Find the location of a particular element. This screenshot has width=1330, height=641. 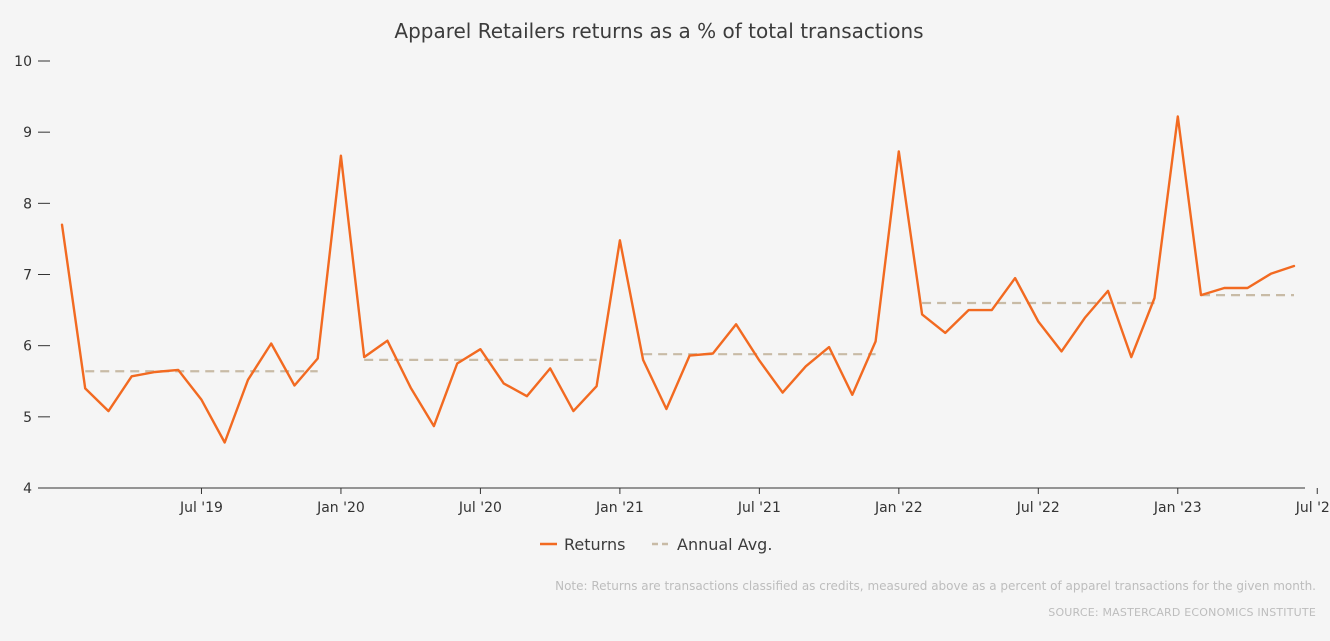

y-tick-label: 6 is located at coordinates (27, 347).